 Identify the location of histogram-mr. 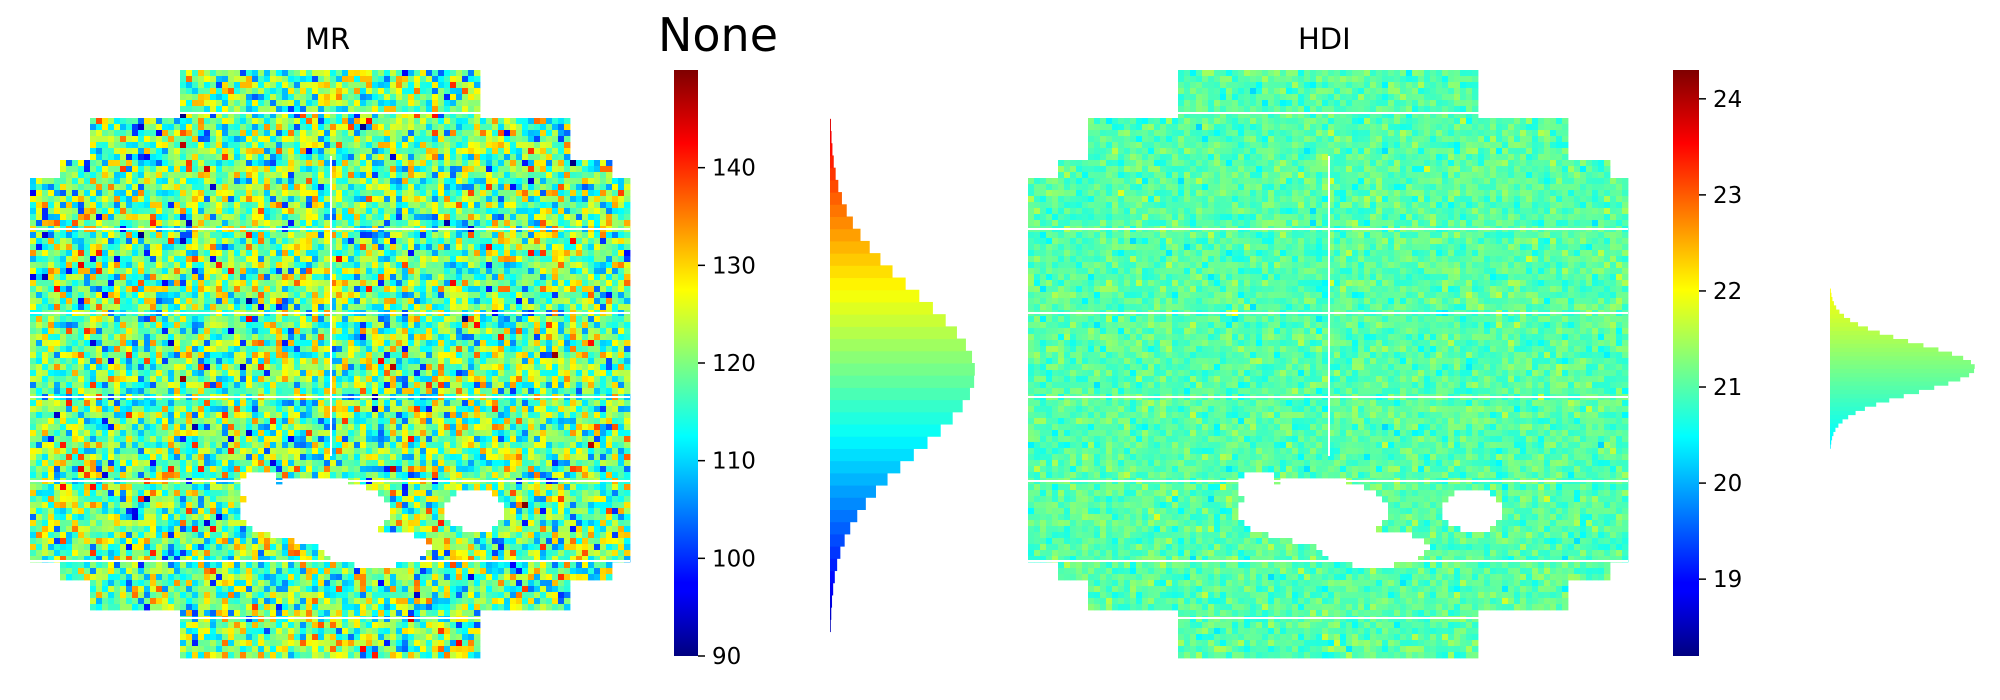
(902, 375).